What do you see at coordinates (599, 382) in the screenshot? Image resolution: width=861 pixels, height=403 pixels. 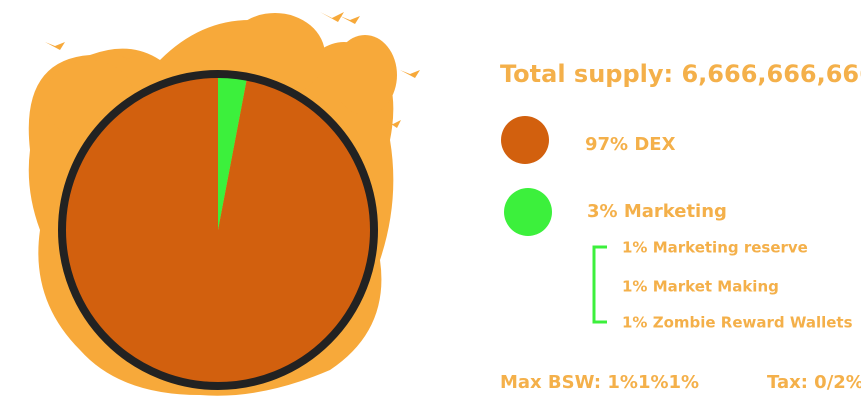 I see `max-wallet: Max BSW: 1%1%1%` at bounding box center [599, 382].